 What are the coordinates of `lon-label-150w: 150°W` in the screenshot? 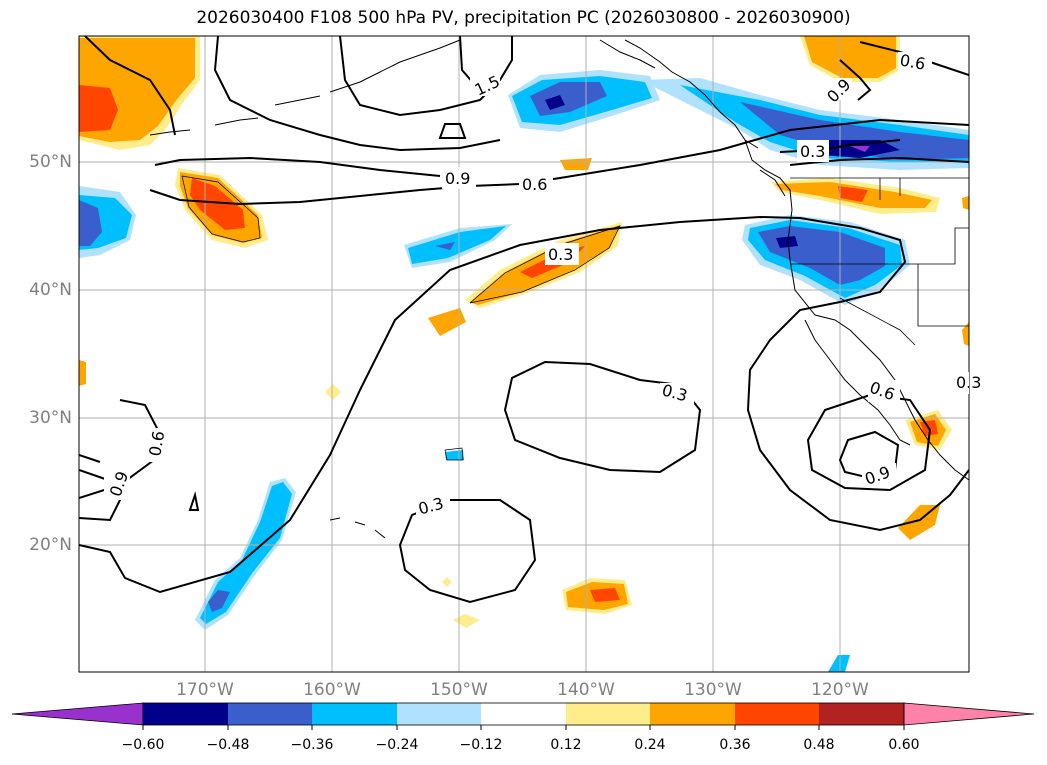 It's located at (459, 690).